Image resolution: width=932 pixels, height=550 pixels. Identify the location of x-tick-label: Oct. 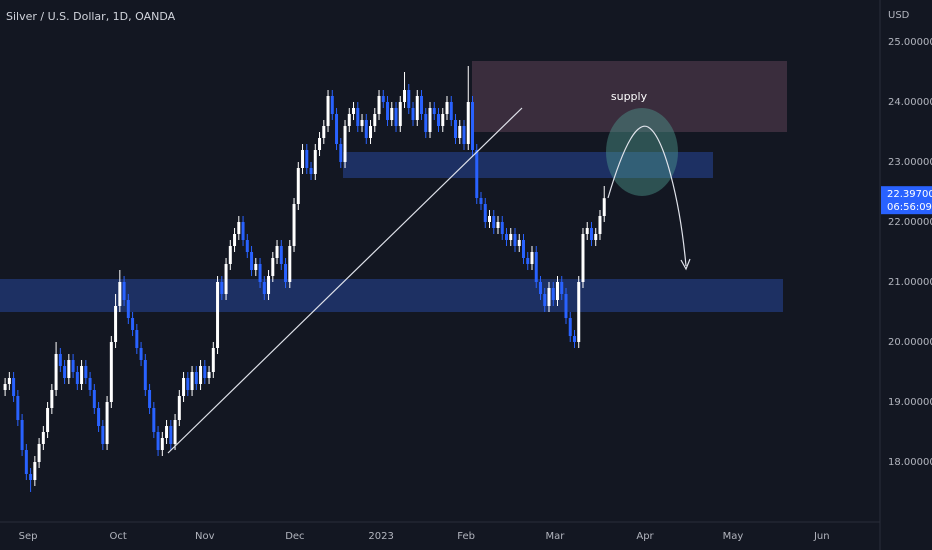
(117, 536).